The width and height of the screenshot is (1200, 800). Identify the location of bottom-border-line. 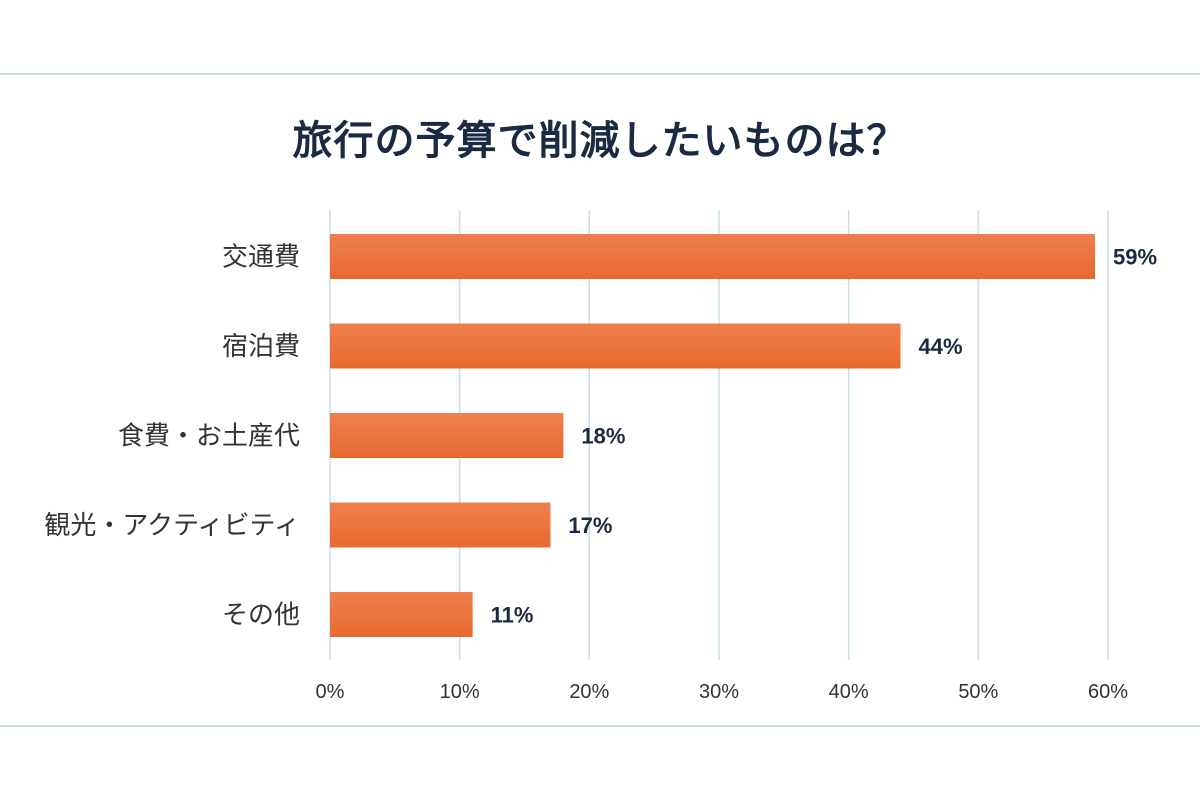
(600, 726).